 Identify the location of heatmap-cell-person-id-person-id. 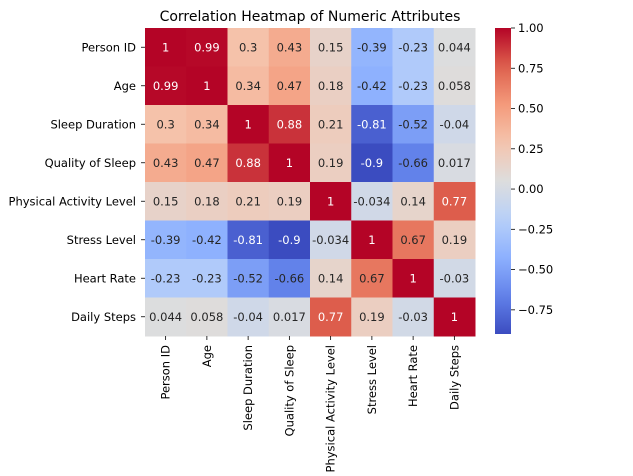
(166, 47).